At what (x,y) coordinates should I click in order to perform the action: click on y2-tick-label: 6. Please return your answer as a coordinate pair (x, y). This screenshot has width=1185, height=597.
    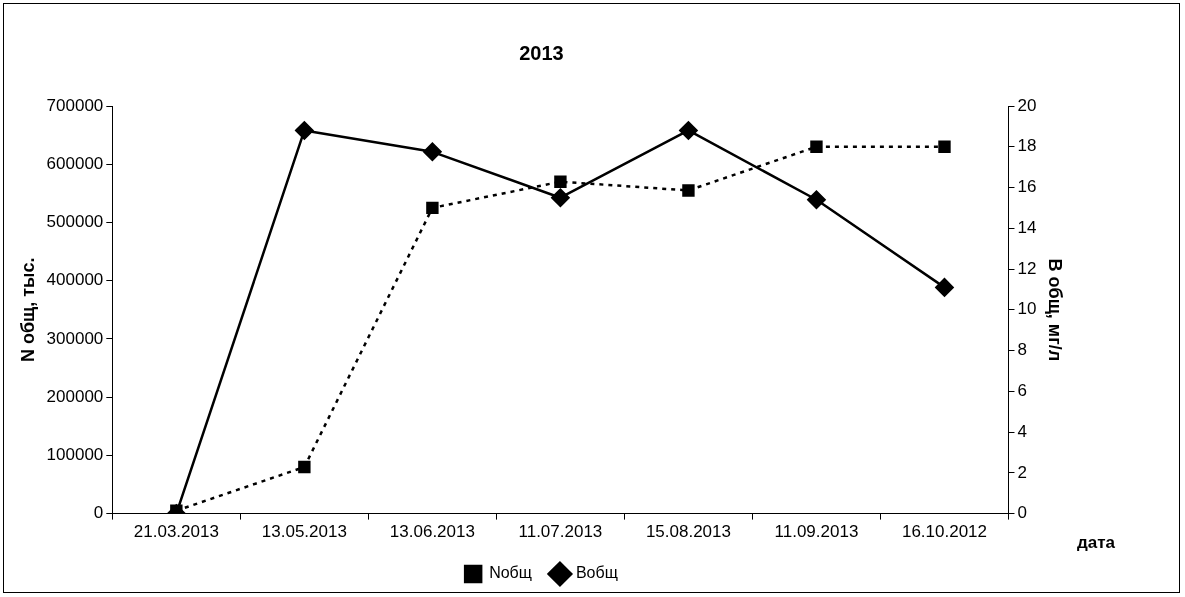
    Looking at the image, I should click on (1022, 391).